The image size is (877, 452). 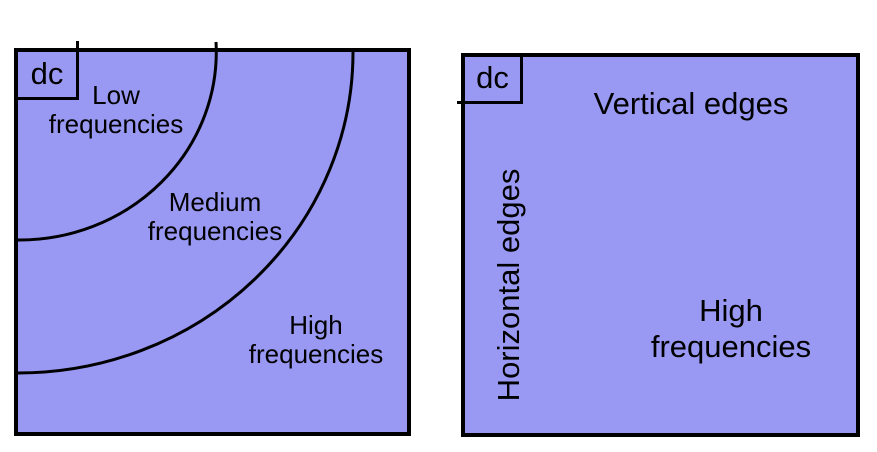 What do you see at coordinates (691, 103) in the screenshot?
I see `label-vertical-edges: Vertical edges` at bounding box center [691, 103].